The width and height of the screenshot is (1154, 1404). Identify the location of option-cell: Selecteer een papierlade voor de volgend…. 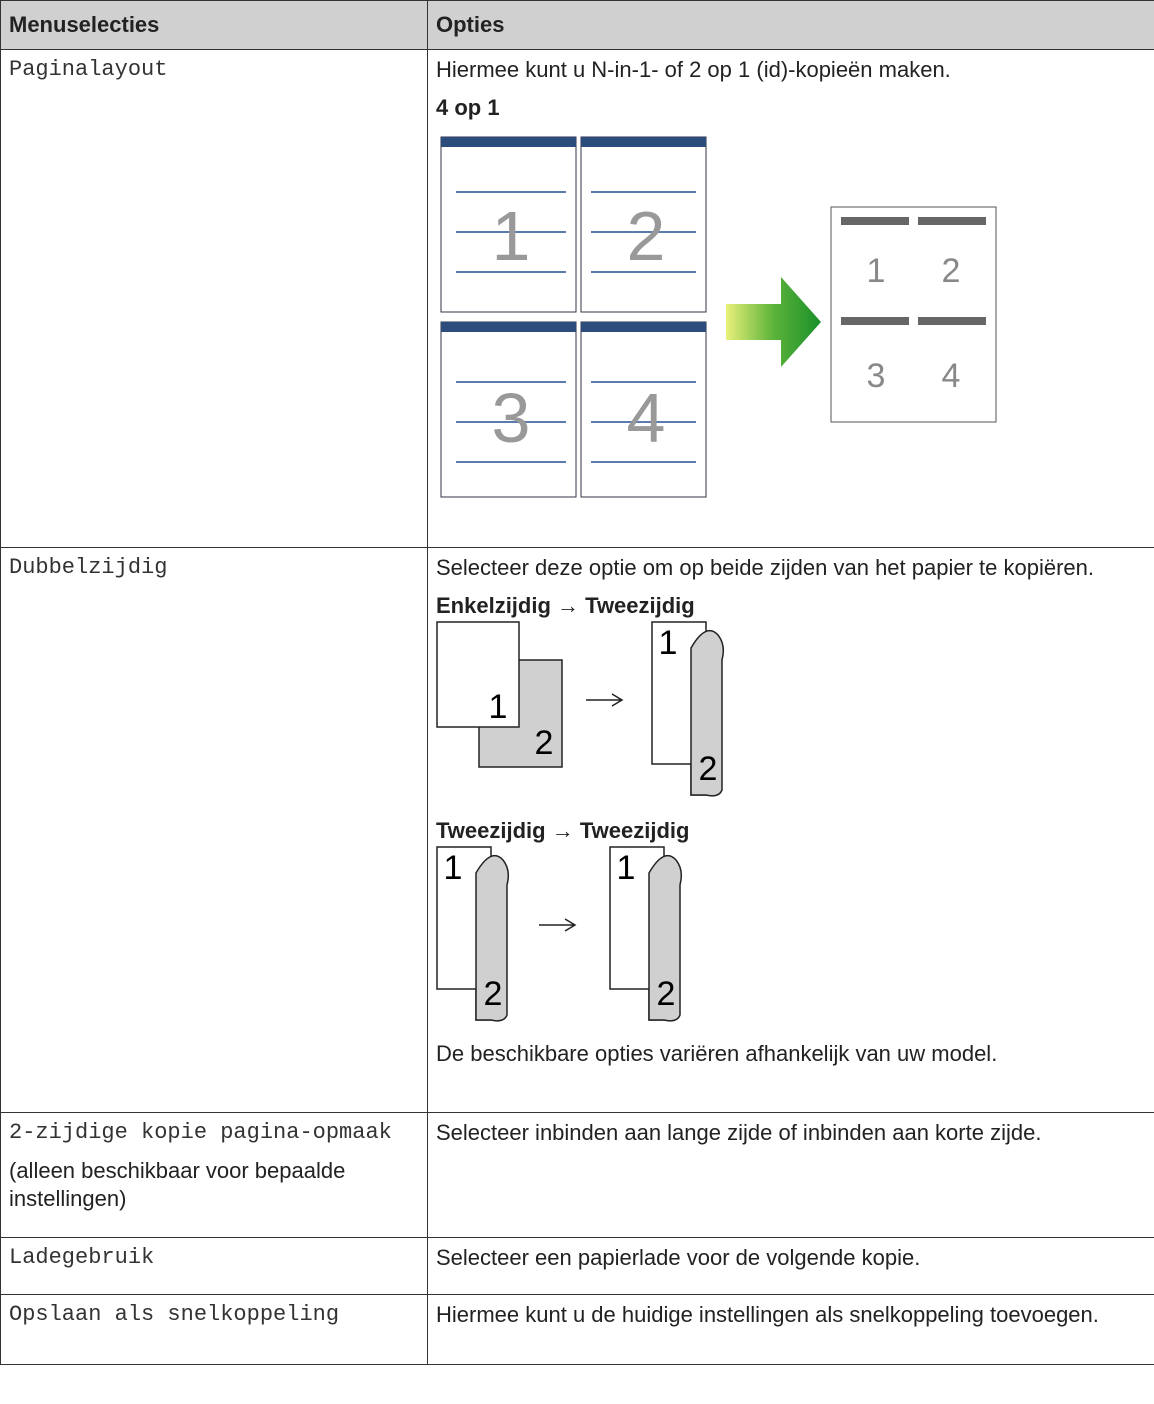
(790, 1266).